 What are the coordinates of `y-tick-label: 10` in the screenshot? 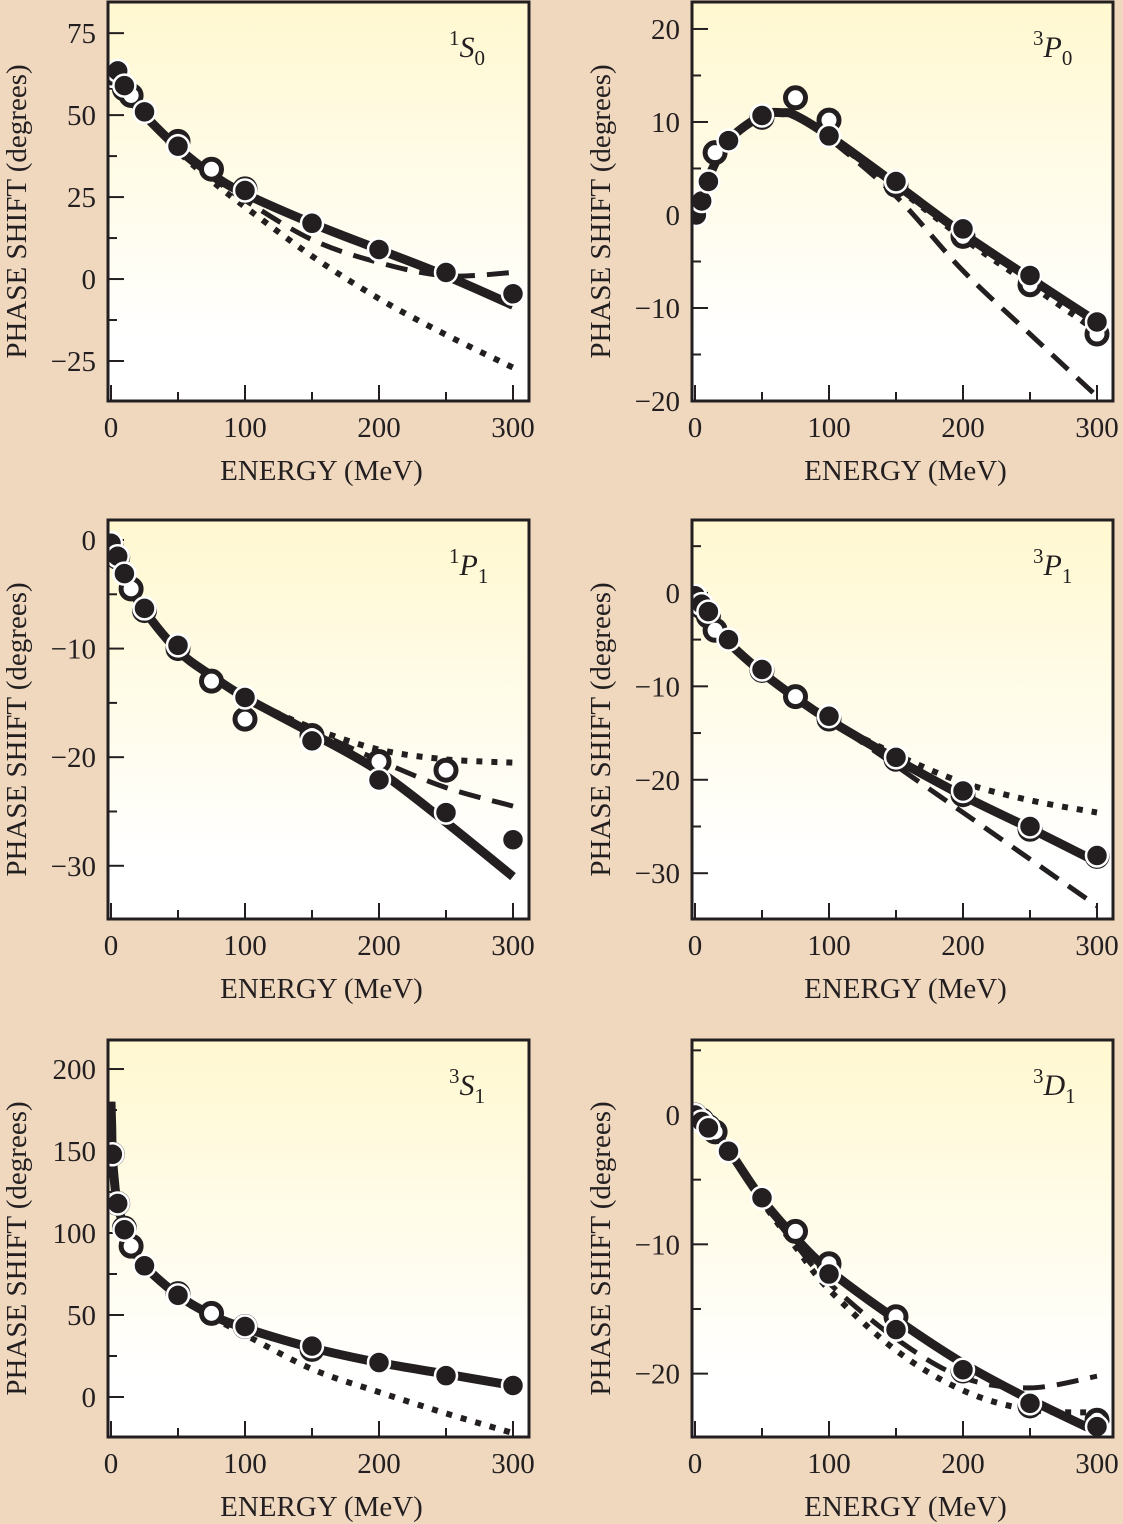 It's located at (665, 123).